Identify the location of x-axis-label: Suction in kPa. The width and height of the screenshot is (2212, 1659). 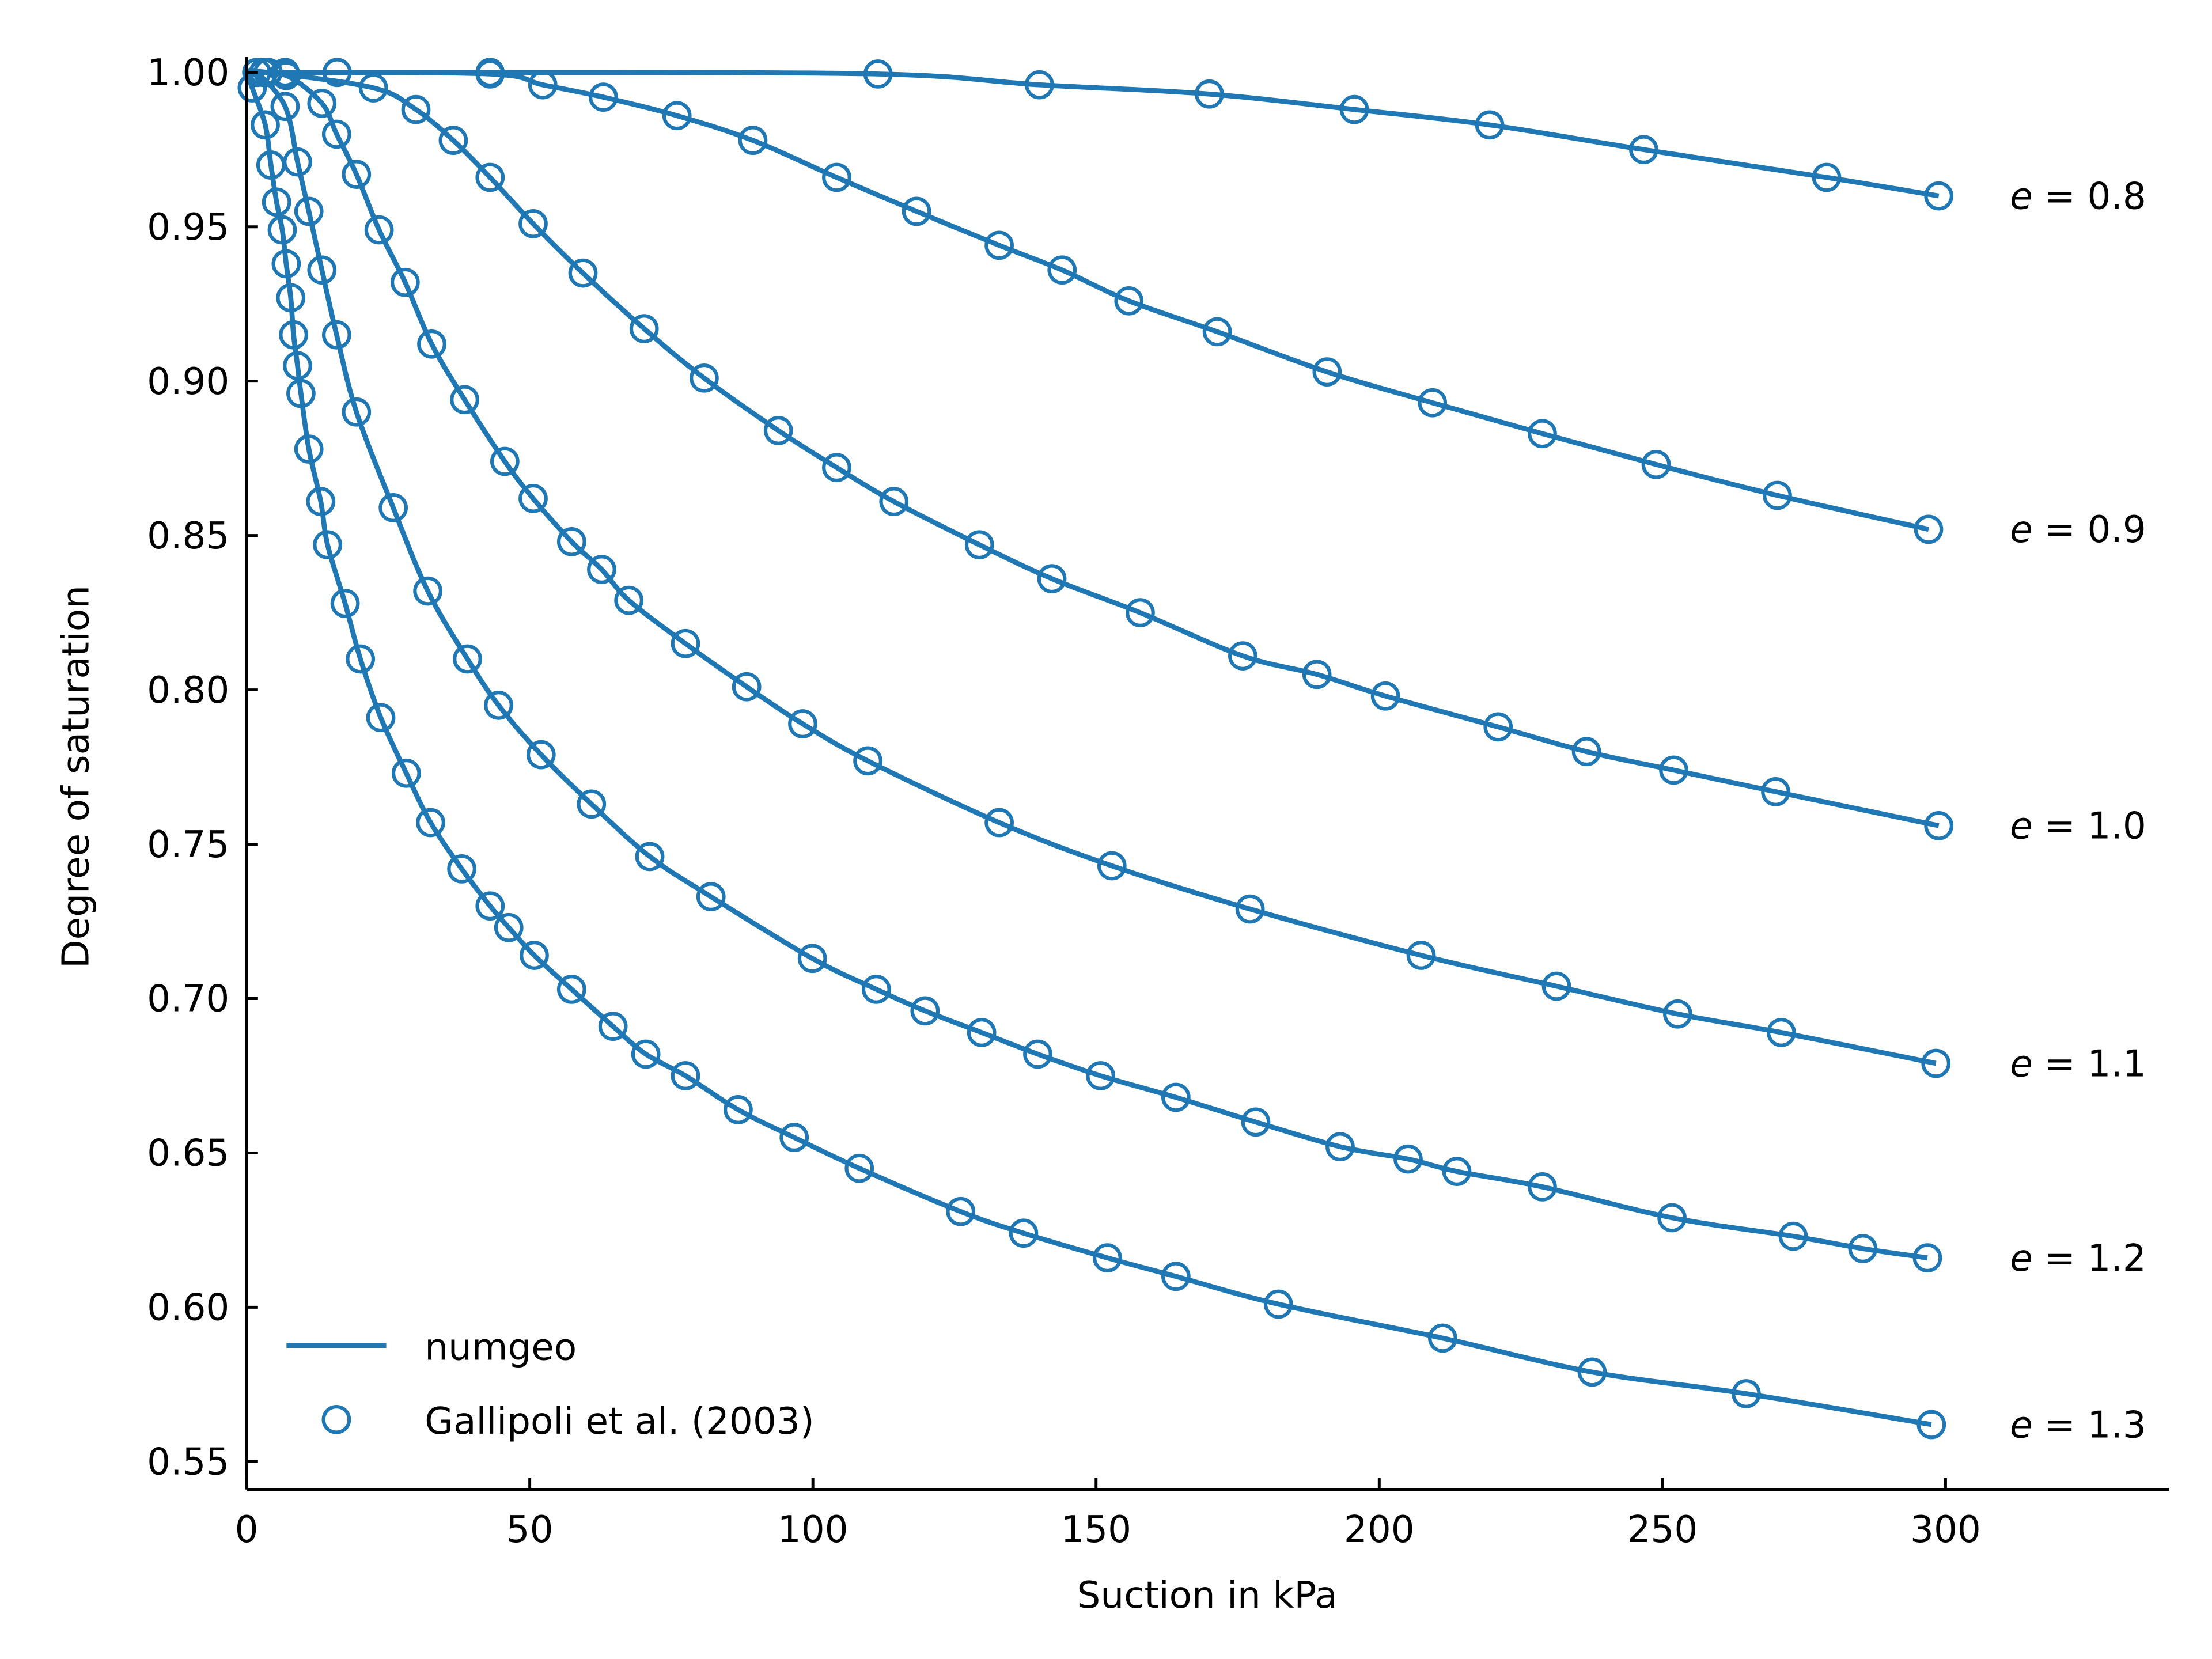
(1207, 1595).